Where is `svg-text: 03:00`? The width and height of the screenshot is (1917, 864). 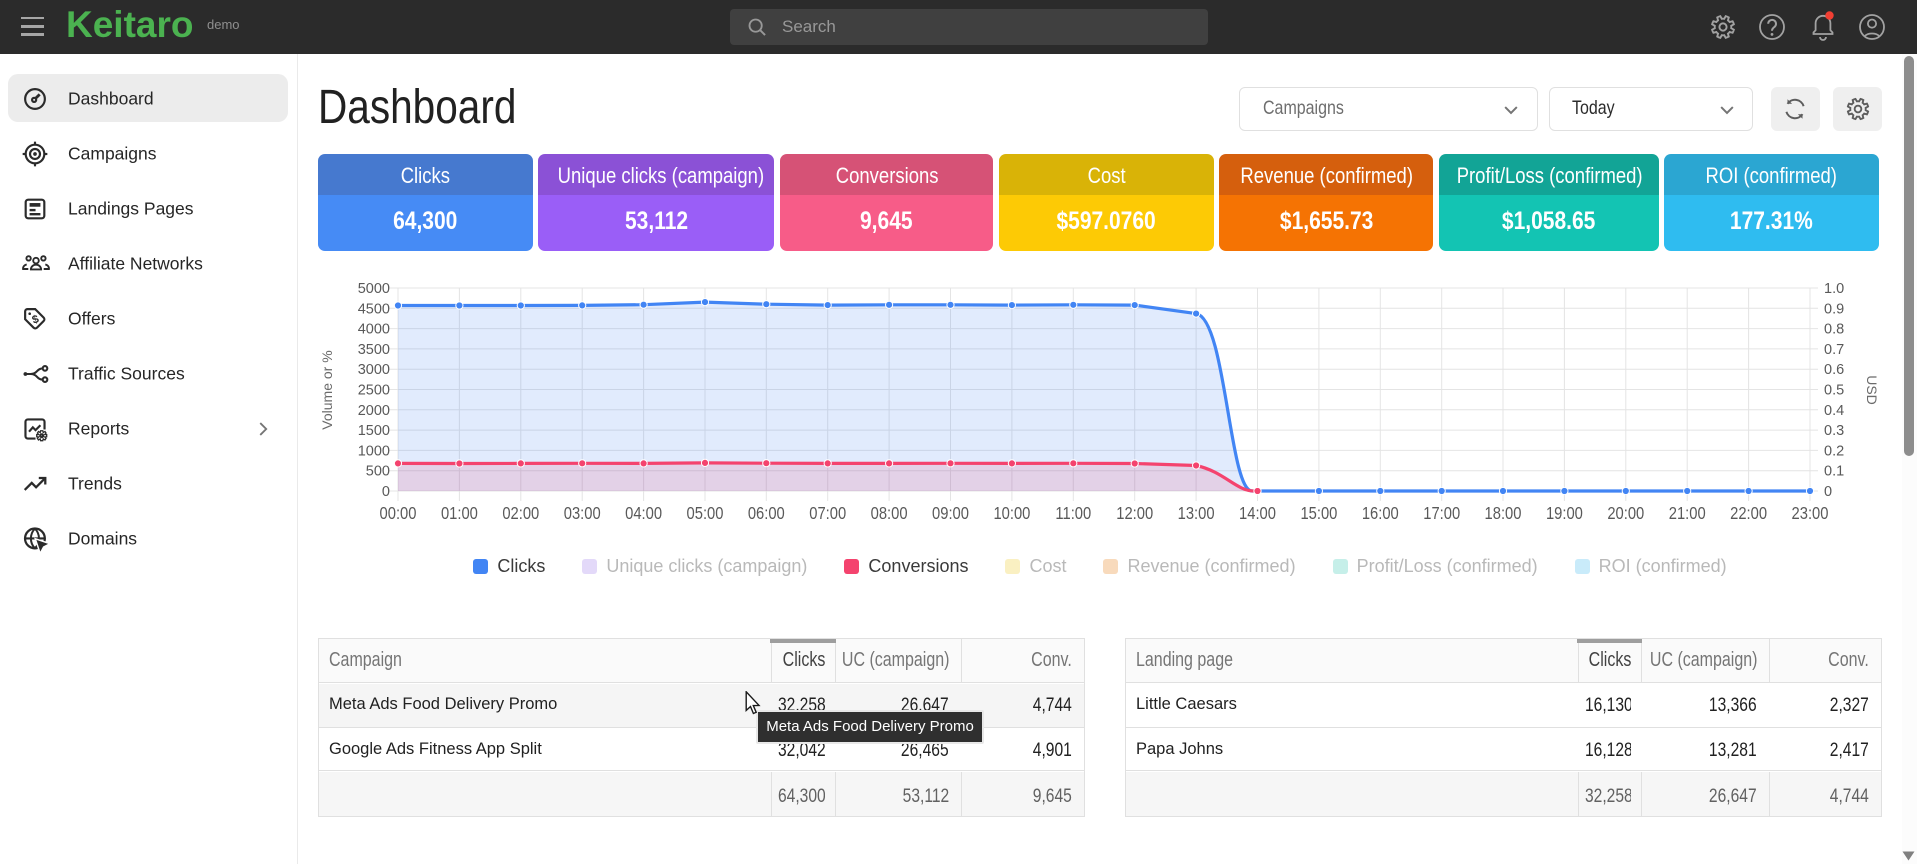
svg-text: 03:00 is located at coordinates (582, 514).